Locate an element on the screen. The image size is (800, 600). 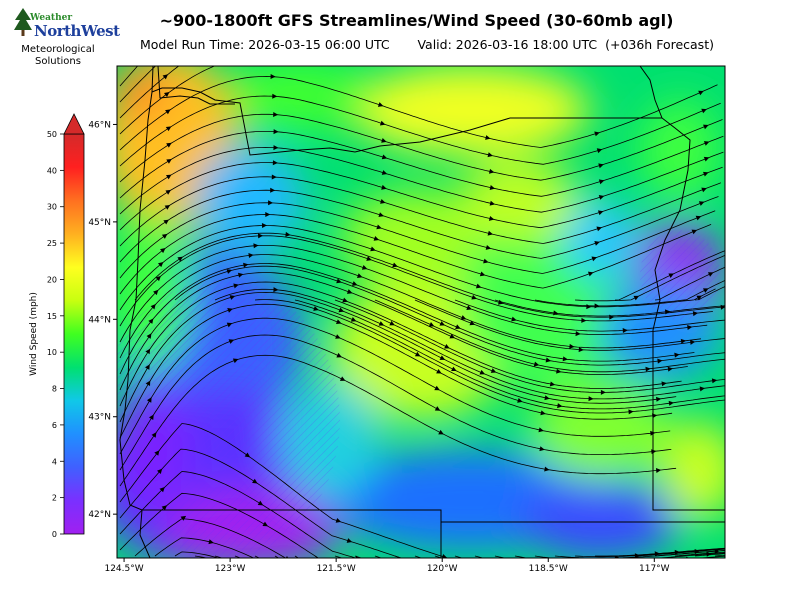
colorbar-tick-label: 10 is located at coordinates (52, 352).